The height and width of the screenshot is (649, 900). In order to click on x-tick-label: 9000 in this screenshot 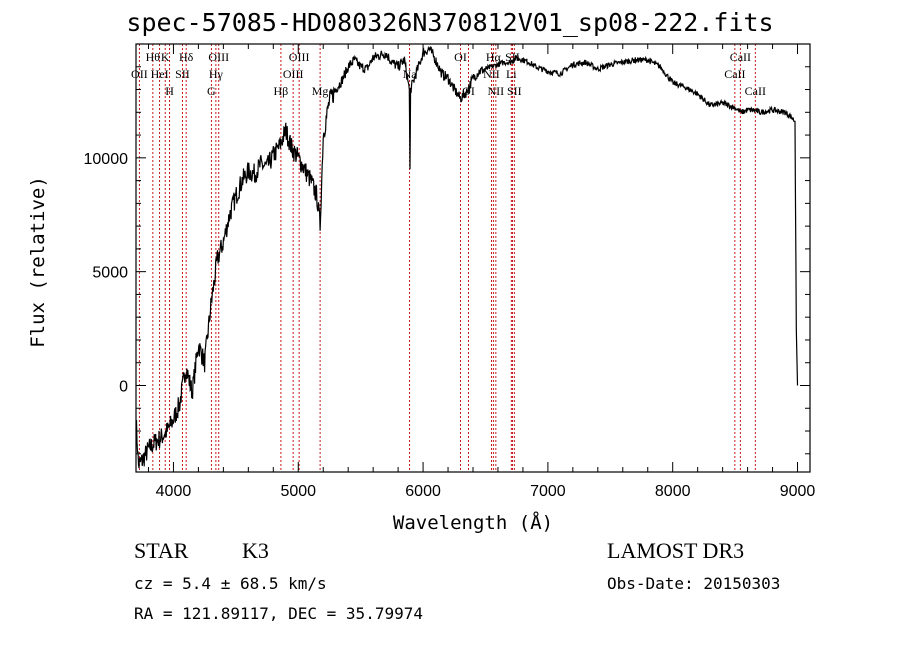, I will do `click(798, 491)`.